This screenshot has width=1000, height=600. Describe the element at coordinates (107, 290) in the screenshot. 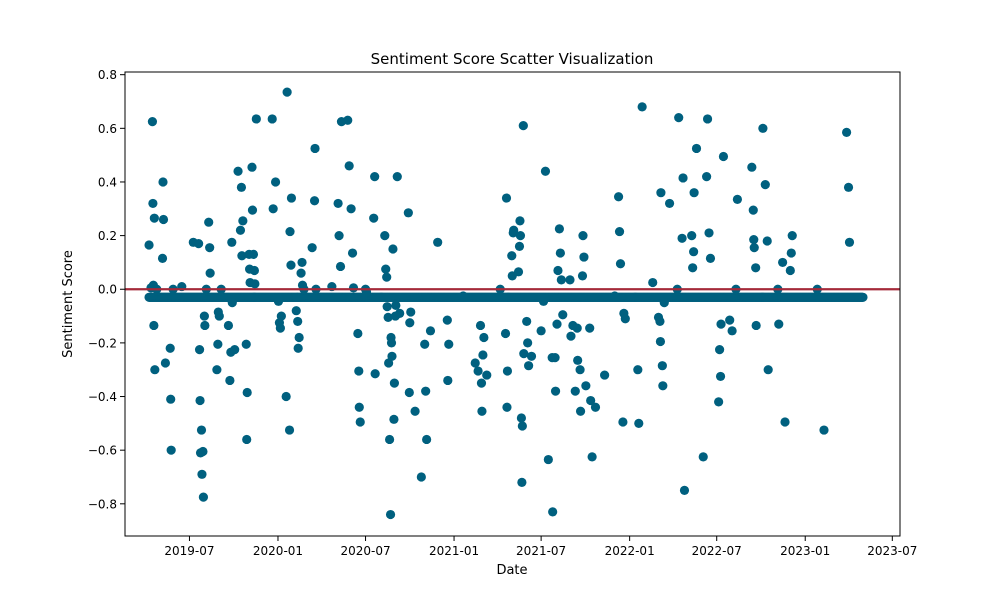

I see `y-tick-label: 0.0` at that location.